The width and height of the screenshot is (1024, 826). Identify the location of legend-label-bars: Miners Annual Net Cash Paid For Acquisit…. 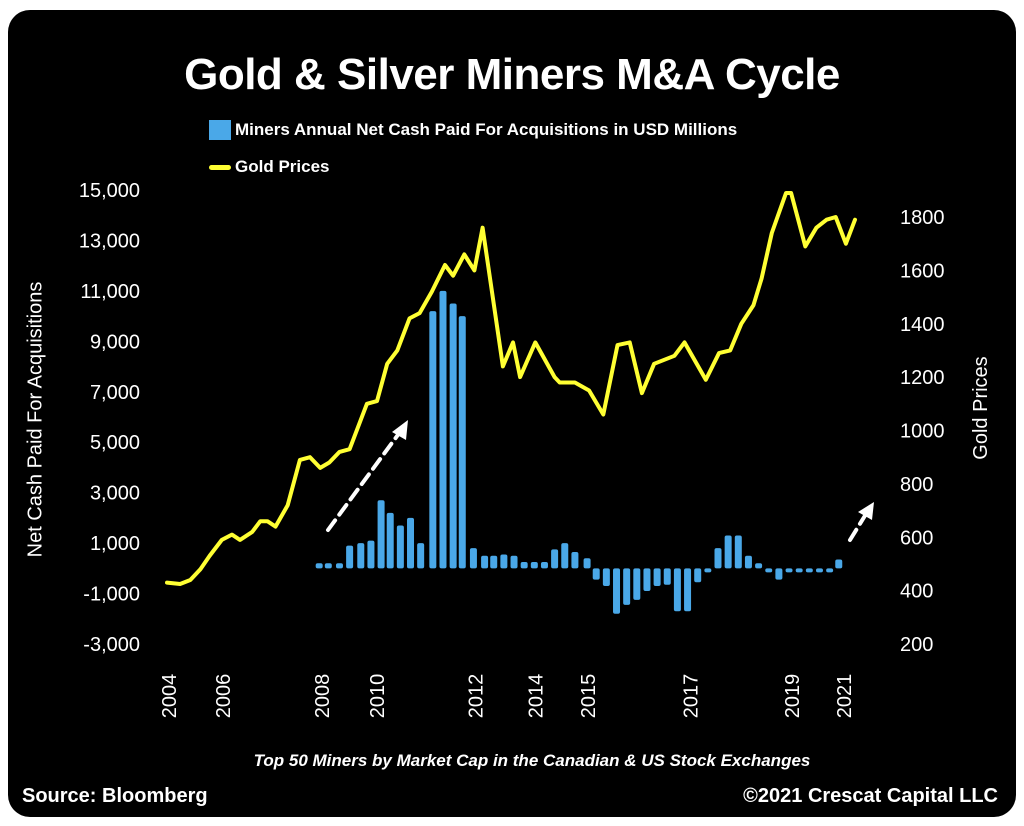
(486, 129).